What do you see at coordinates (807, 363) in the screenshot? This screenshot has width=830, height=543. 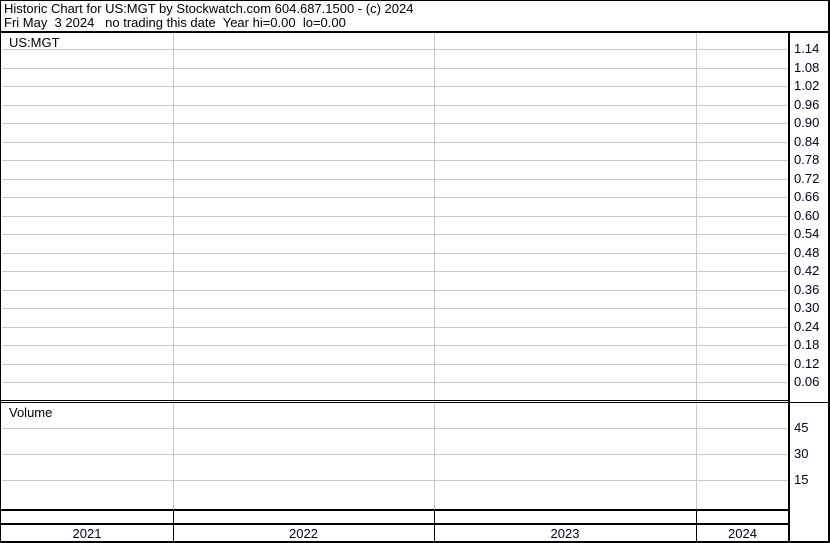 I see `price-tick-label: 0.12` at bounding box center [807, 363].